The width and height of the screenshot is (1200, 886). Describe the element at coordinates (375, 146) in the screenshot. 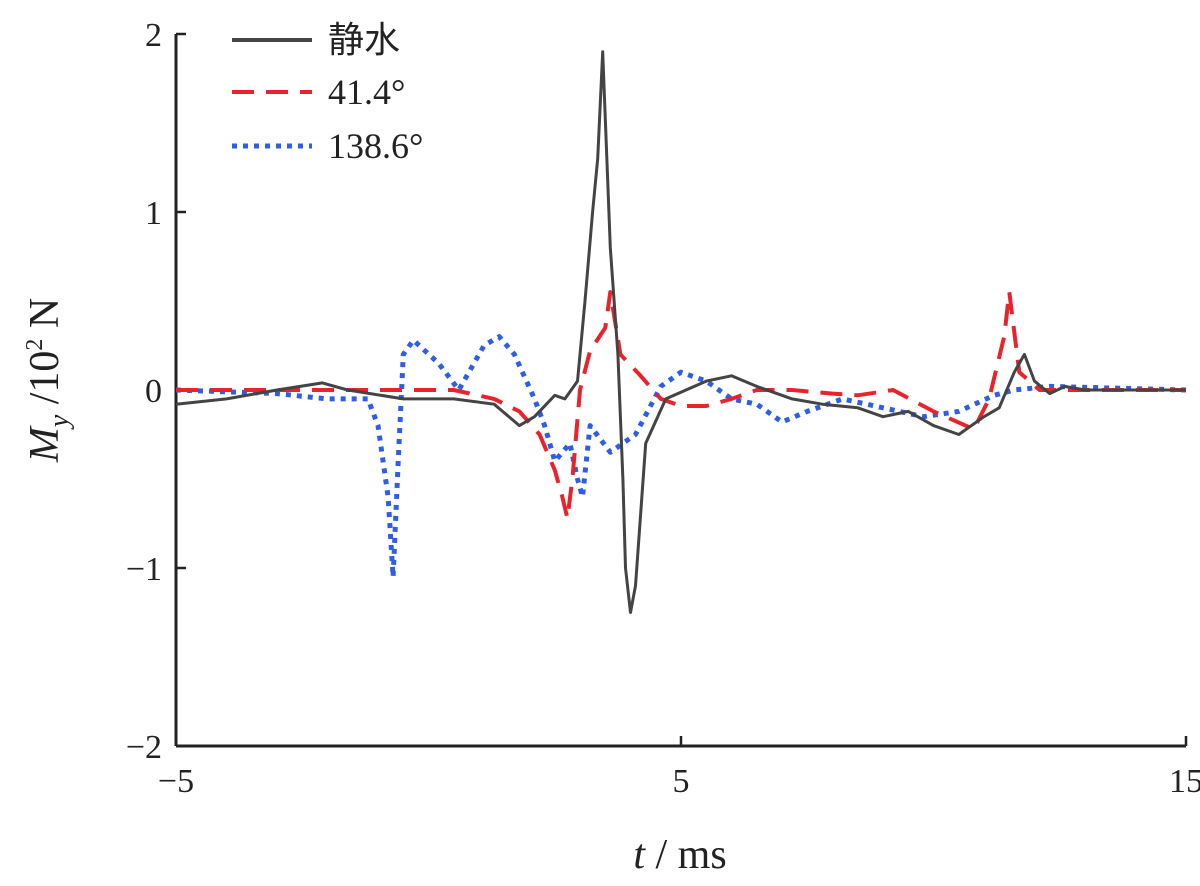

I see `legend-label-2: 138.6°` at that location.